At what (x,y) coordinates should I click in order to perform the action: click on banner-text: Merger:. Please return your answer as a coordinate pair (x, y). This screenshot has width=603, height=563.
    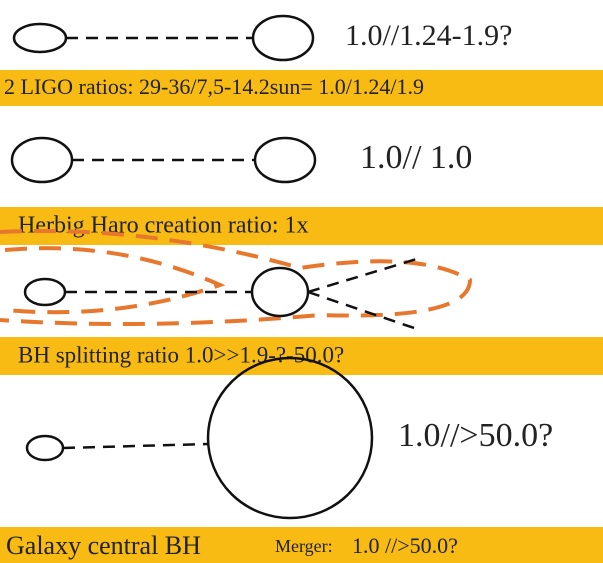
    Looking at the image, I should click on (304, 546).